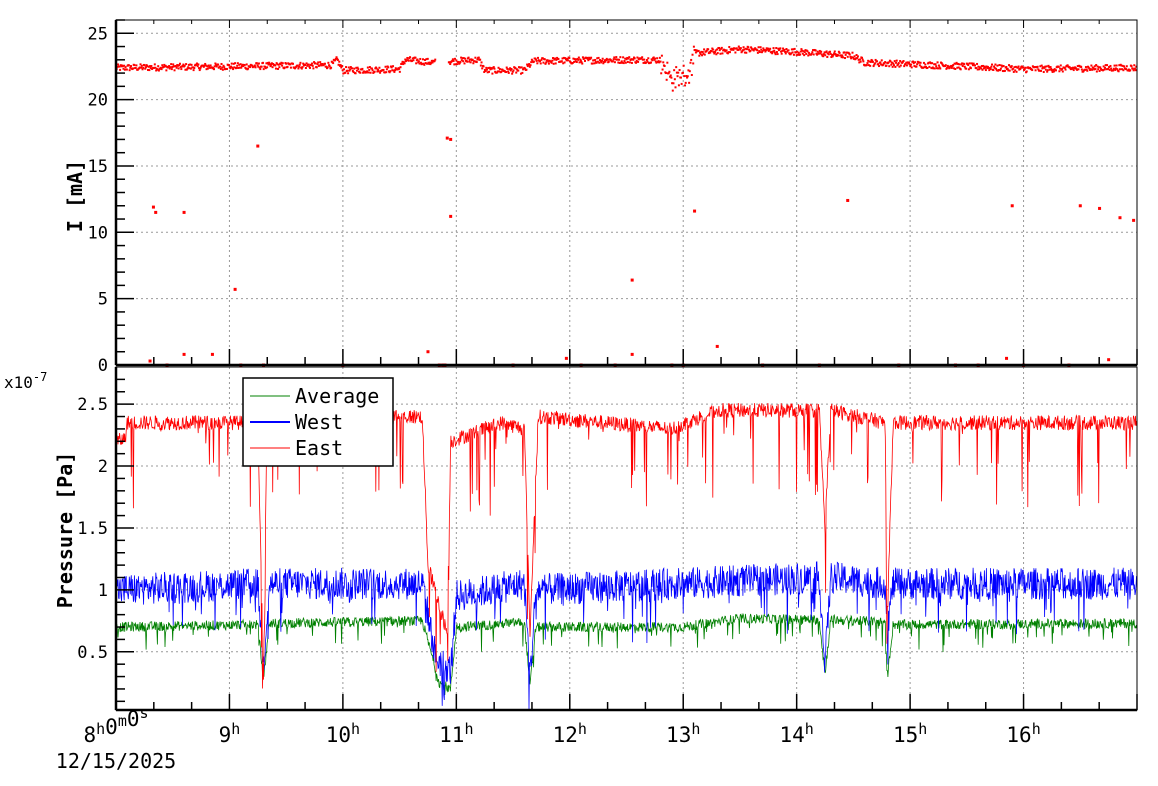  Describe the element at coordinates (456, 733) in the screenshot. I see `x-tick-label: 11h` at that location.